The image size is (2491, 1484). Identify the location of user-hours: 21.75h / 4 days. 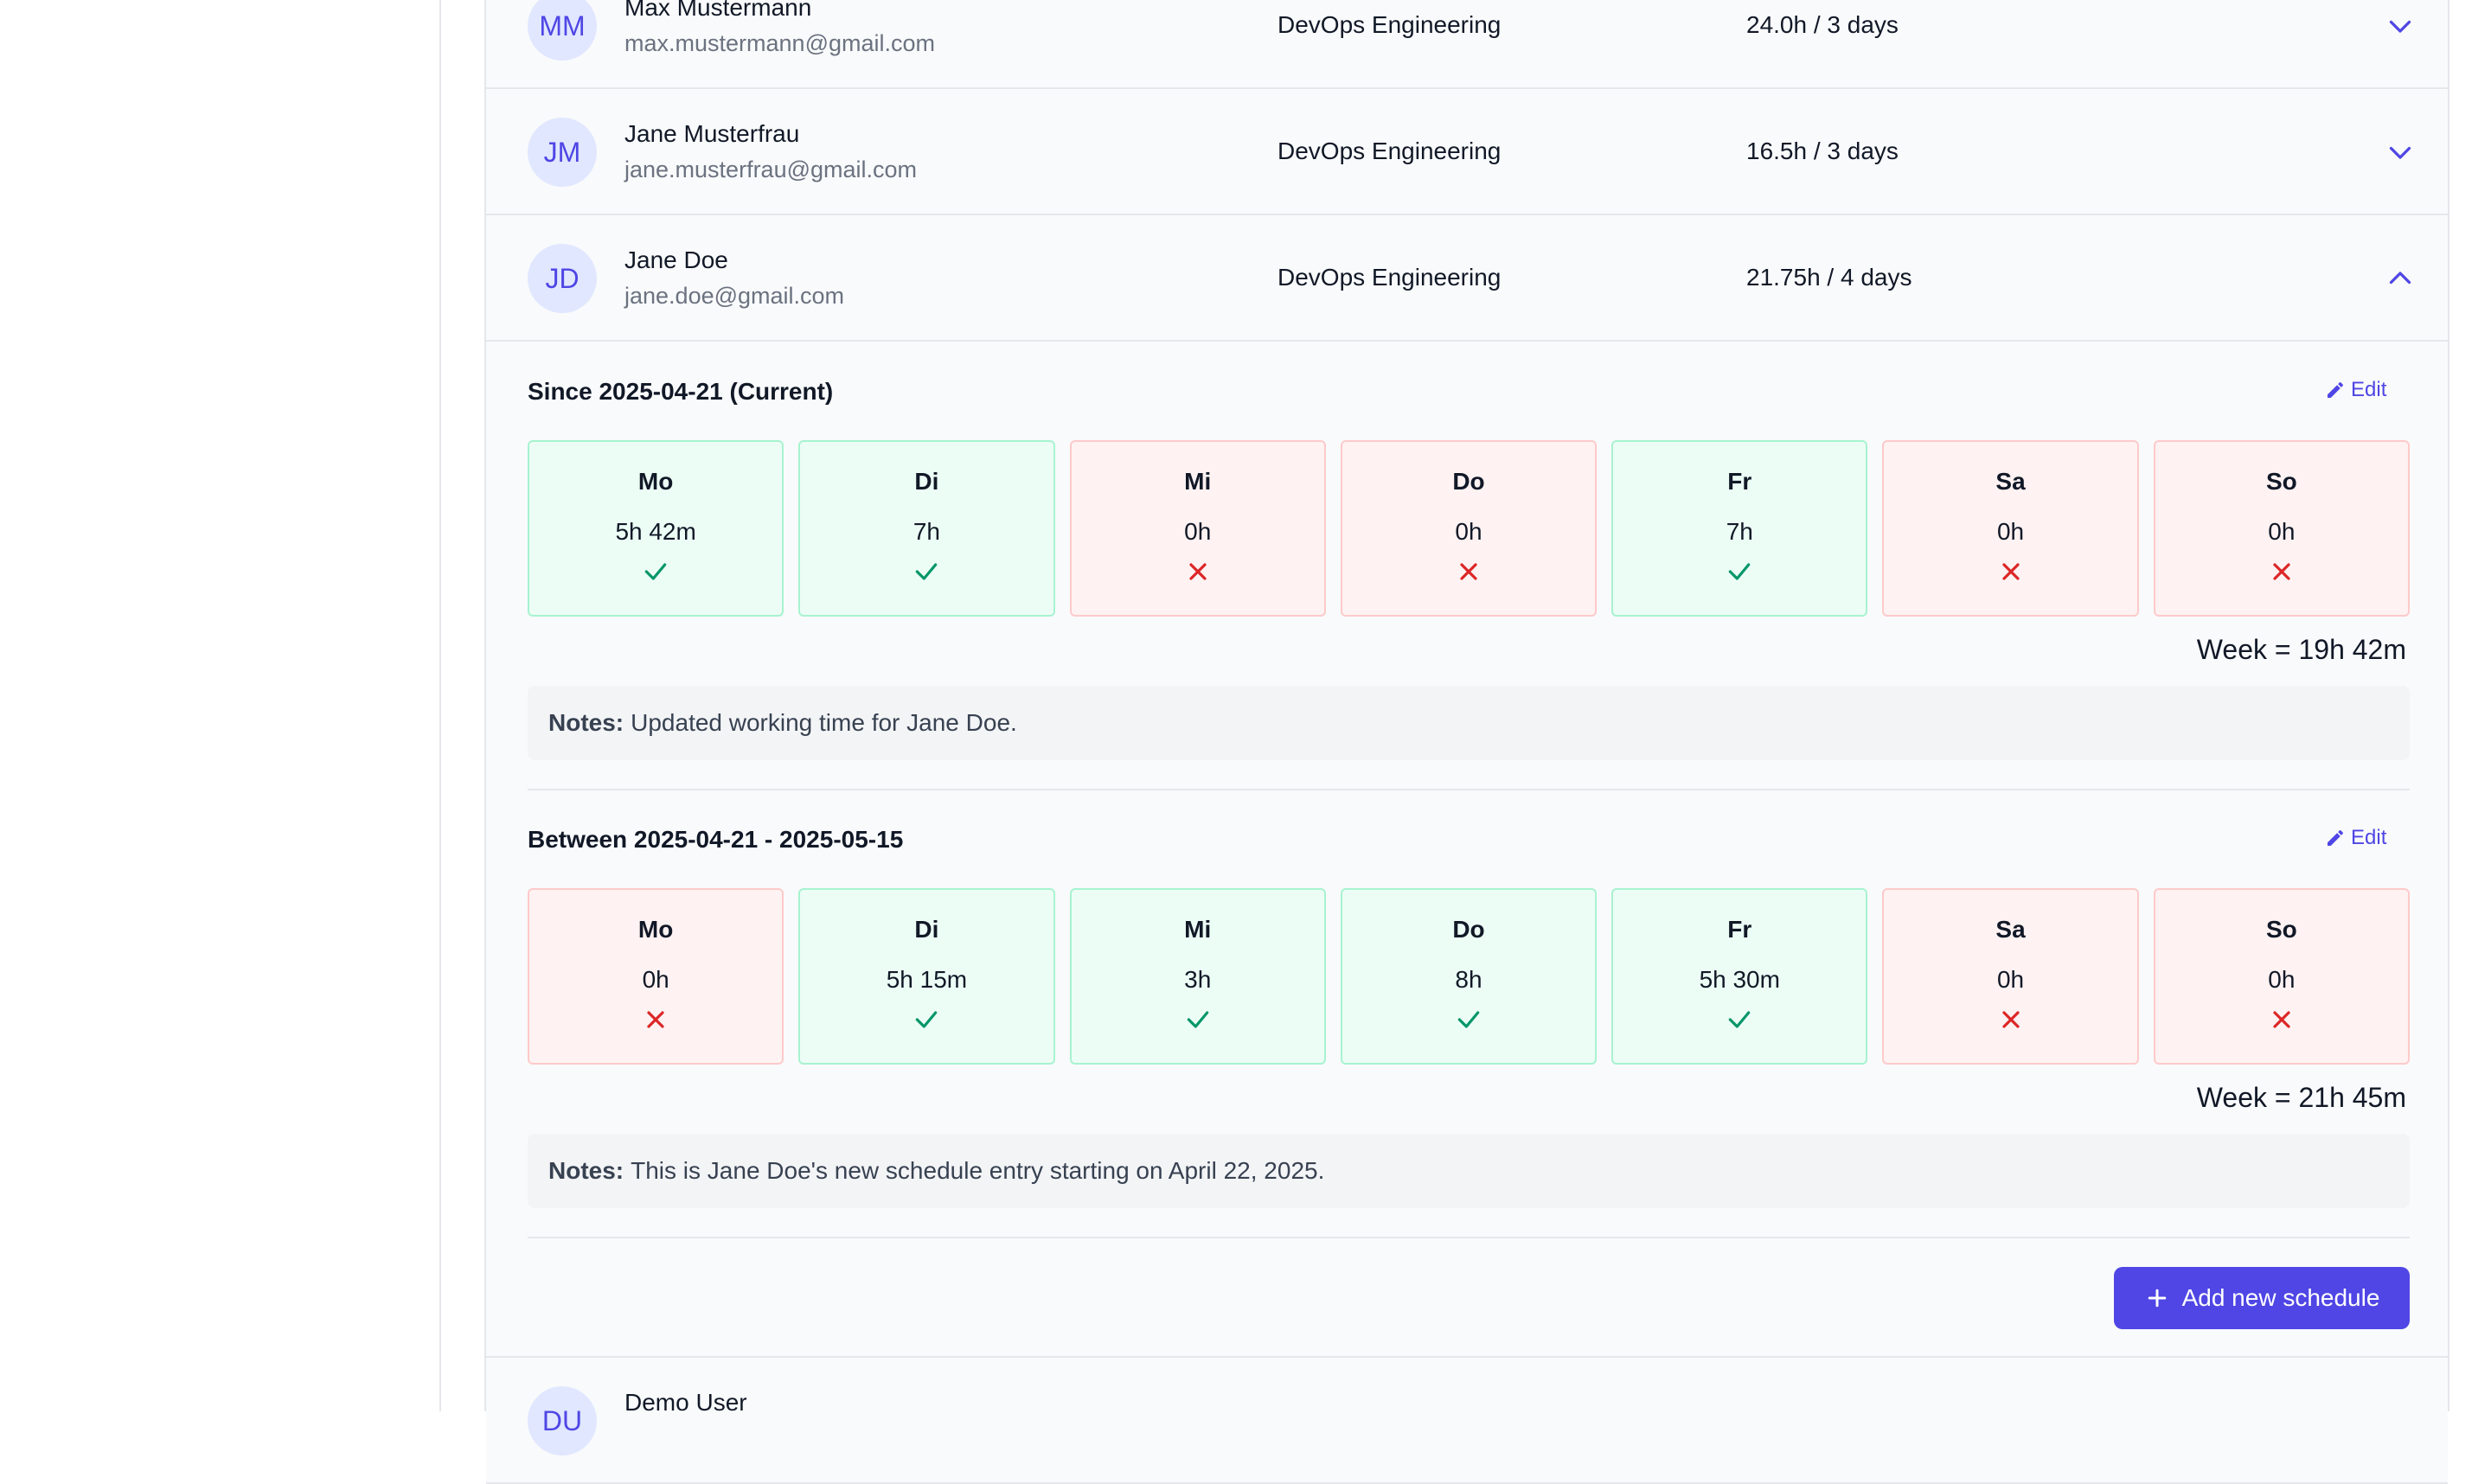
(1829, 278).